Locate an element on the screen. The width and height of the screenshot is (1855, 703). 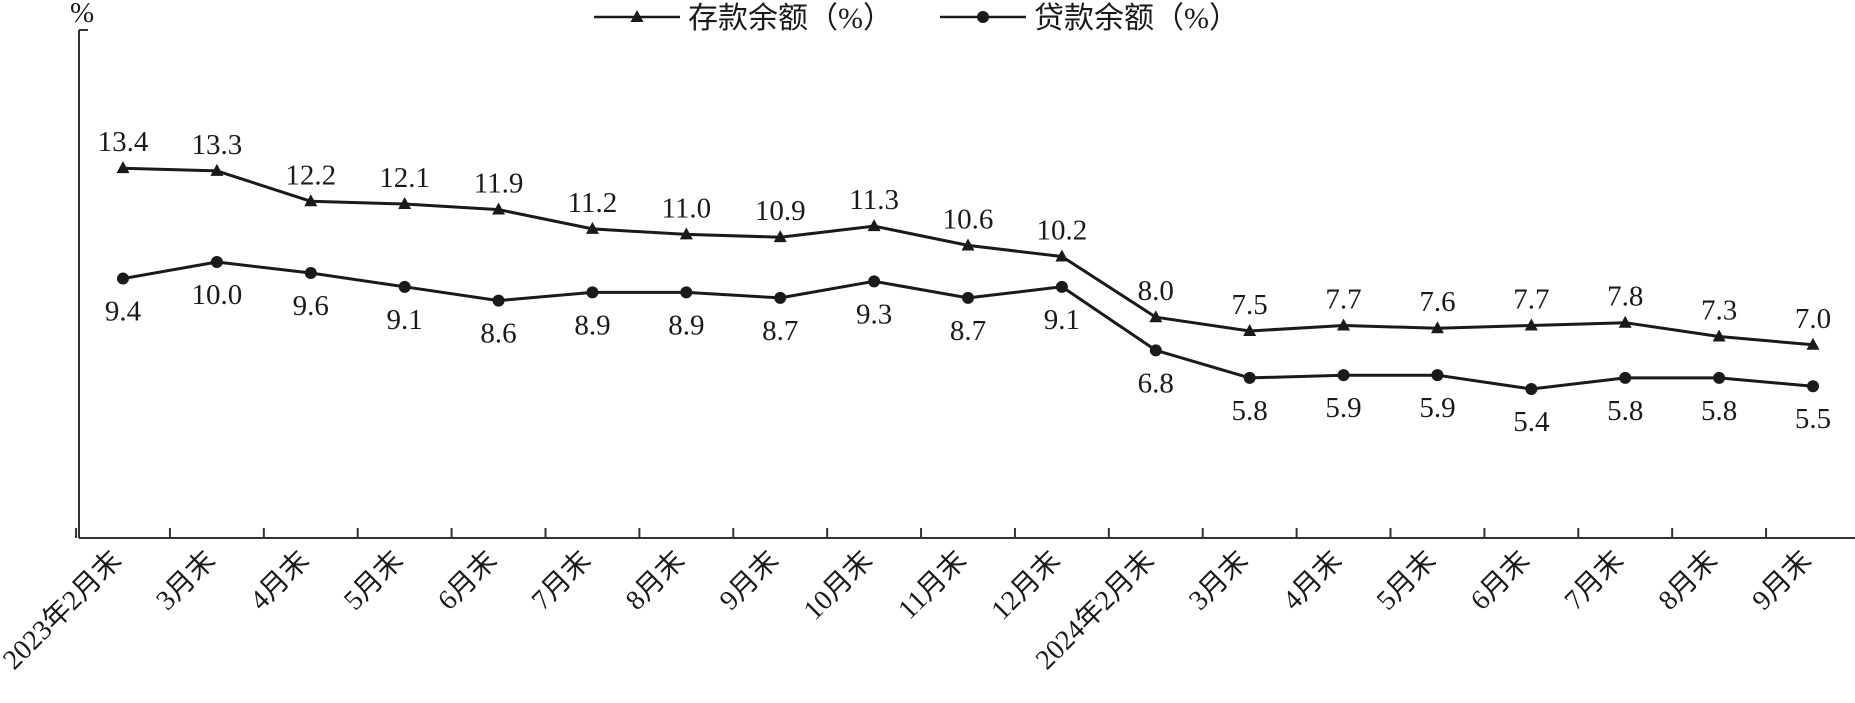
deposit-data-label: 7.8 is located at coordinates (1625, 297).